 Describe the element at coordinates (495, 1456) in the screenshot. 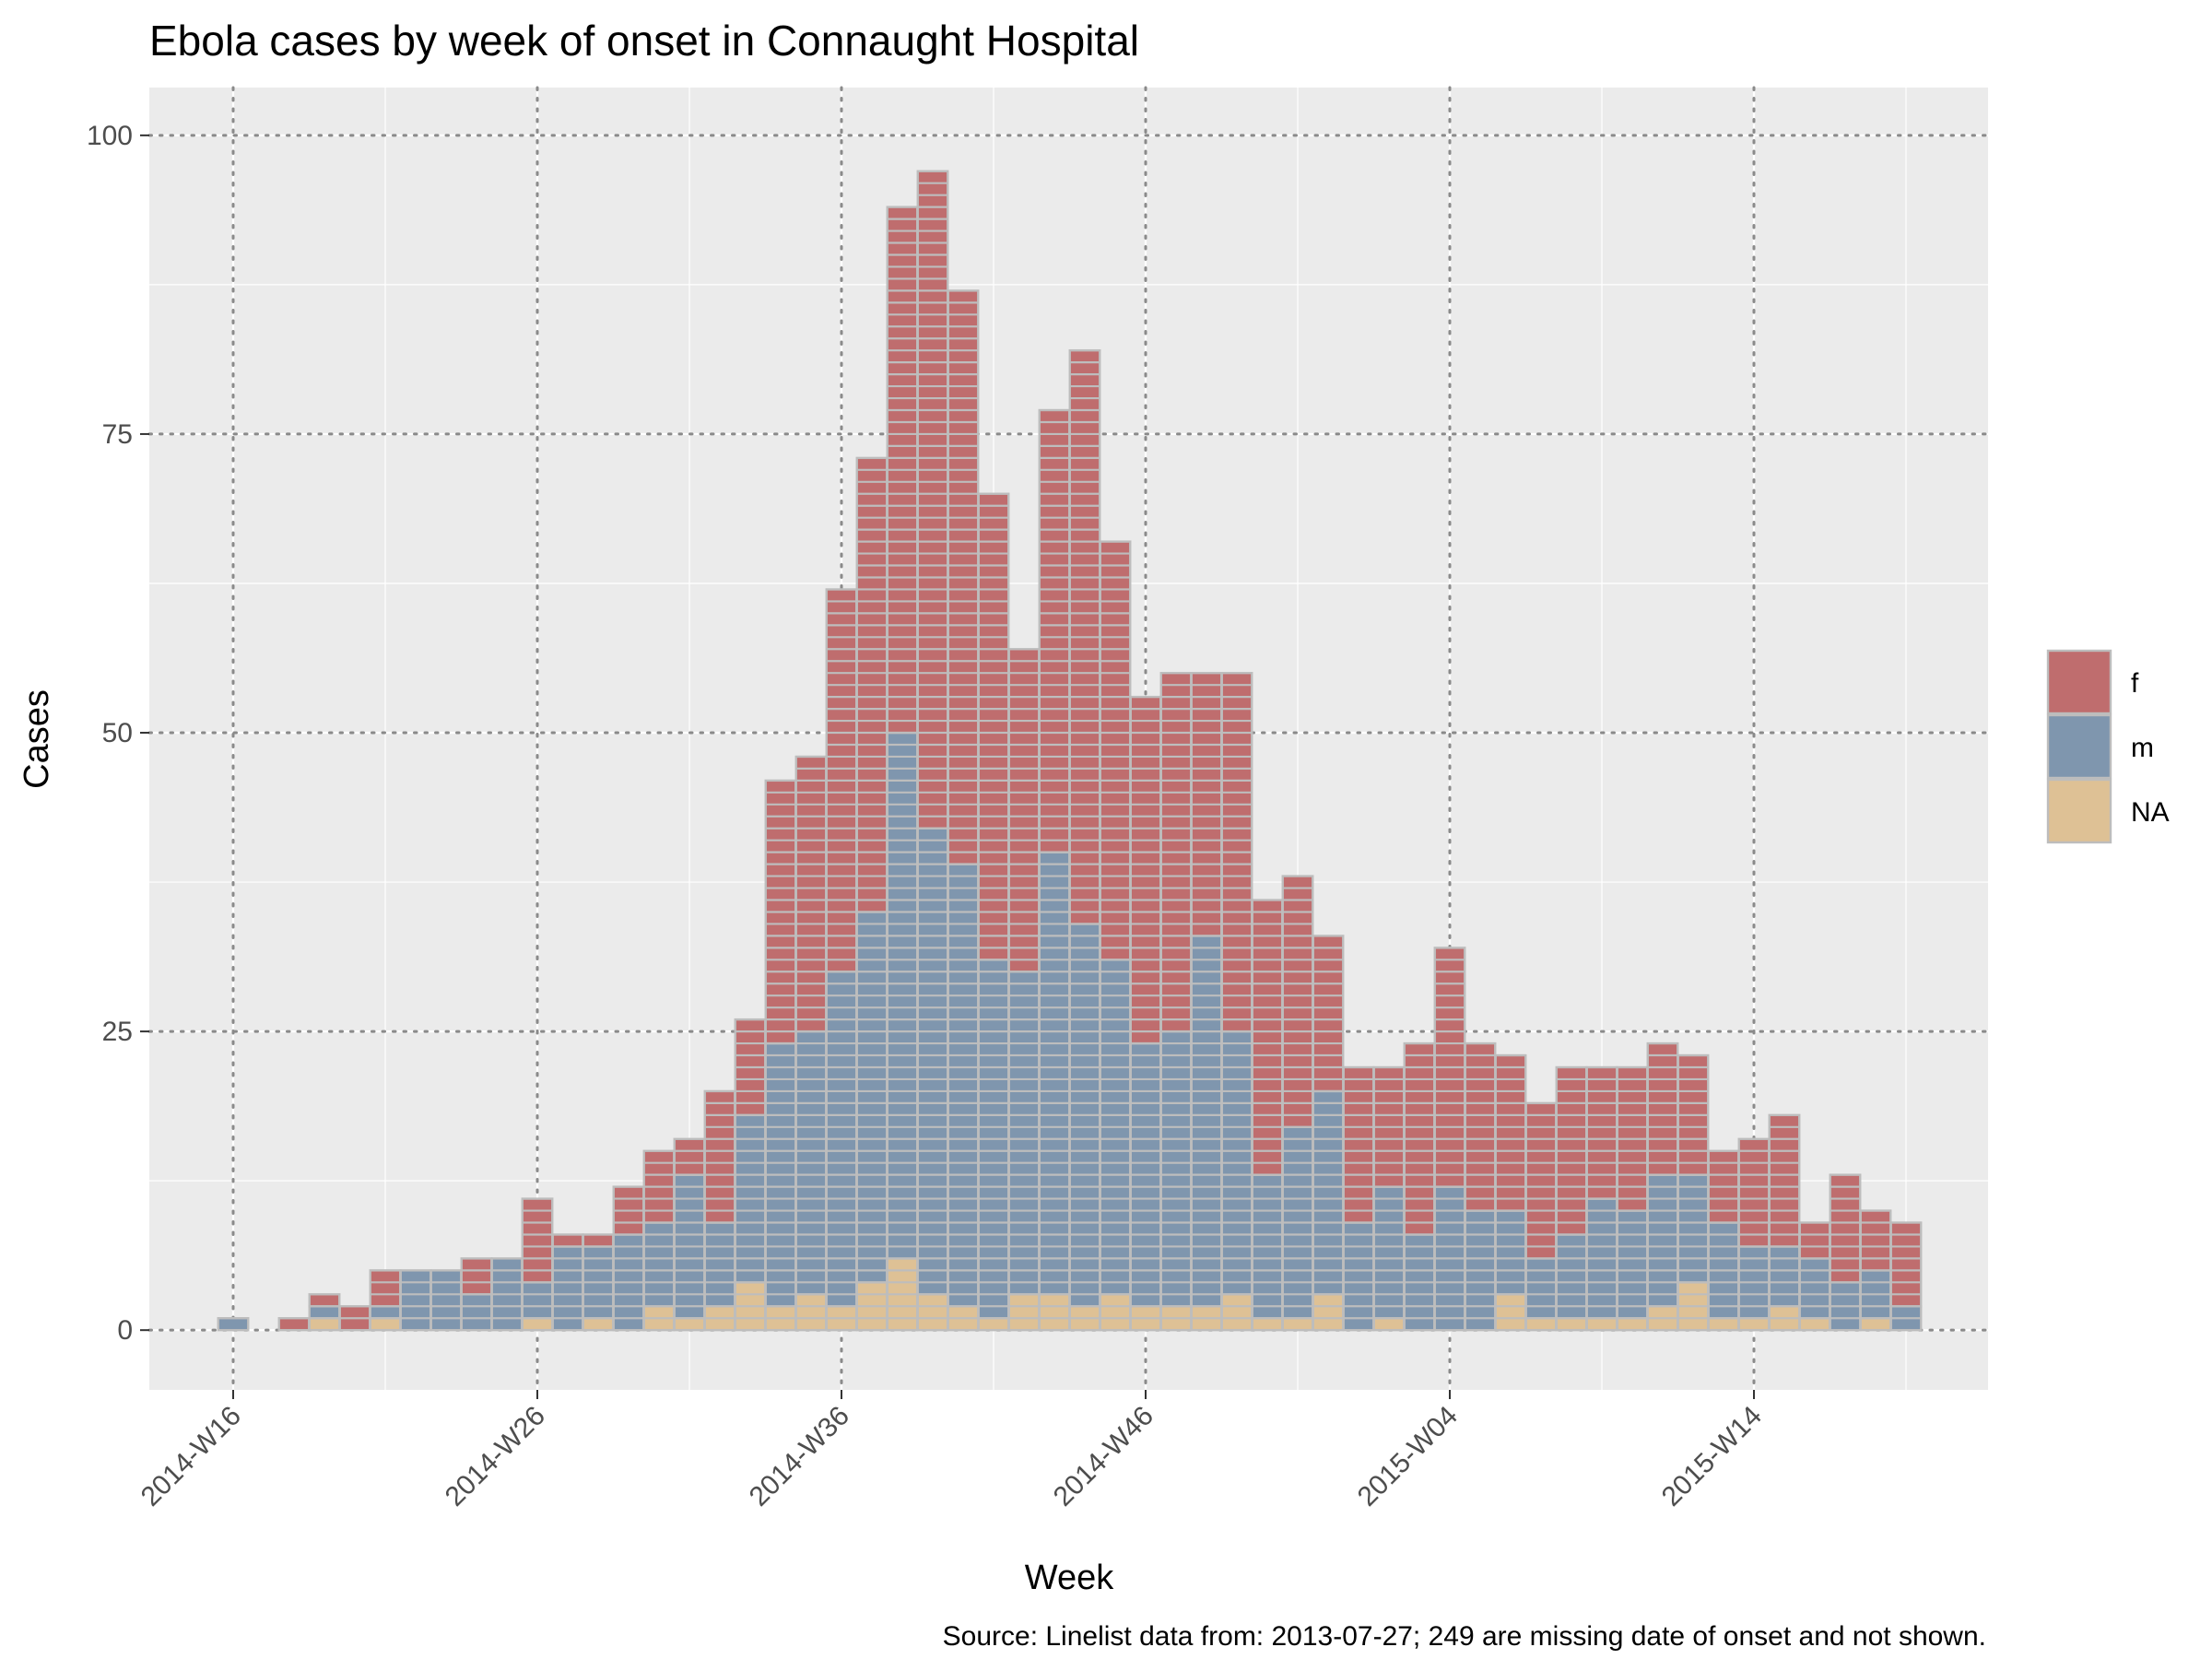

I see `x-tick-label: 2014-W26` at that location.